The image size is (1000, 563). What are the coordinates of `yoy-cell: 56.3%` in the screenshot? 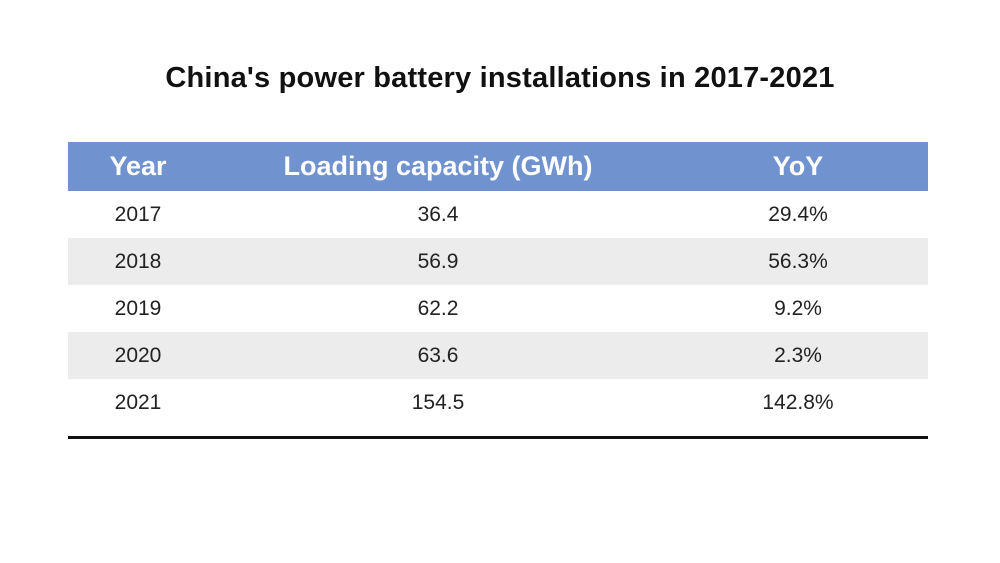 It's located at (798, 261).